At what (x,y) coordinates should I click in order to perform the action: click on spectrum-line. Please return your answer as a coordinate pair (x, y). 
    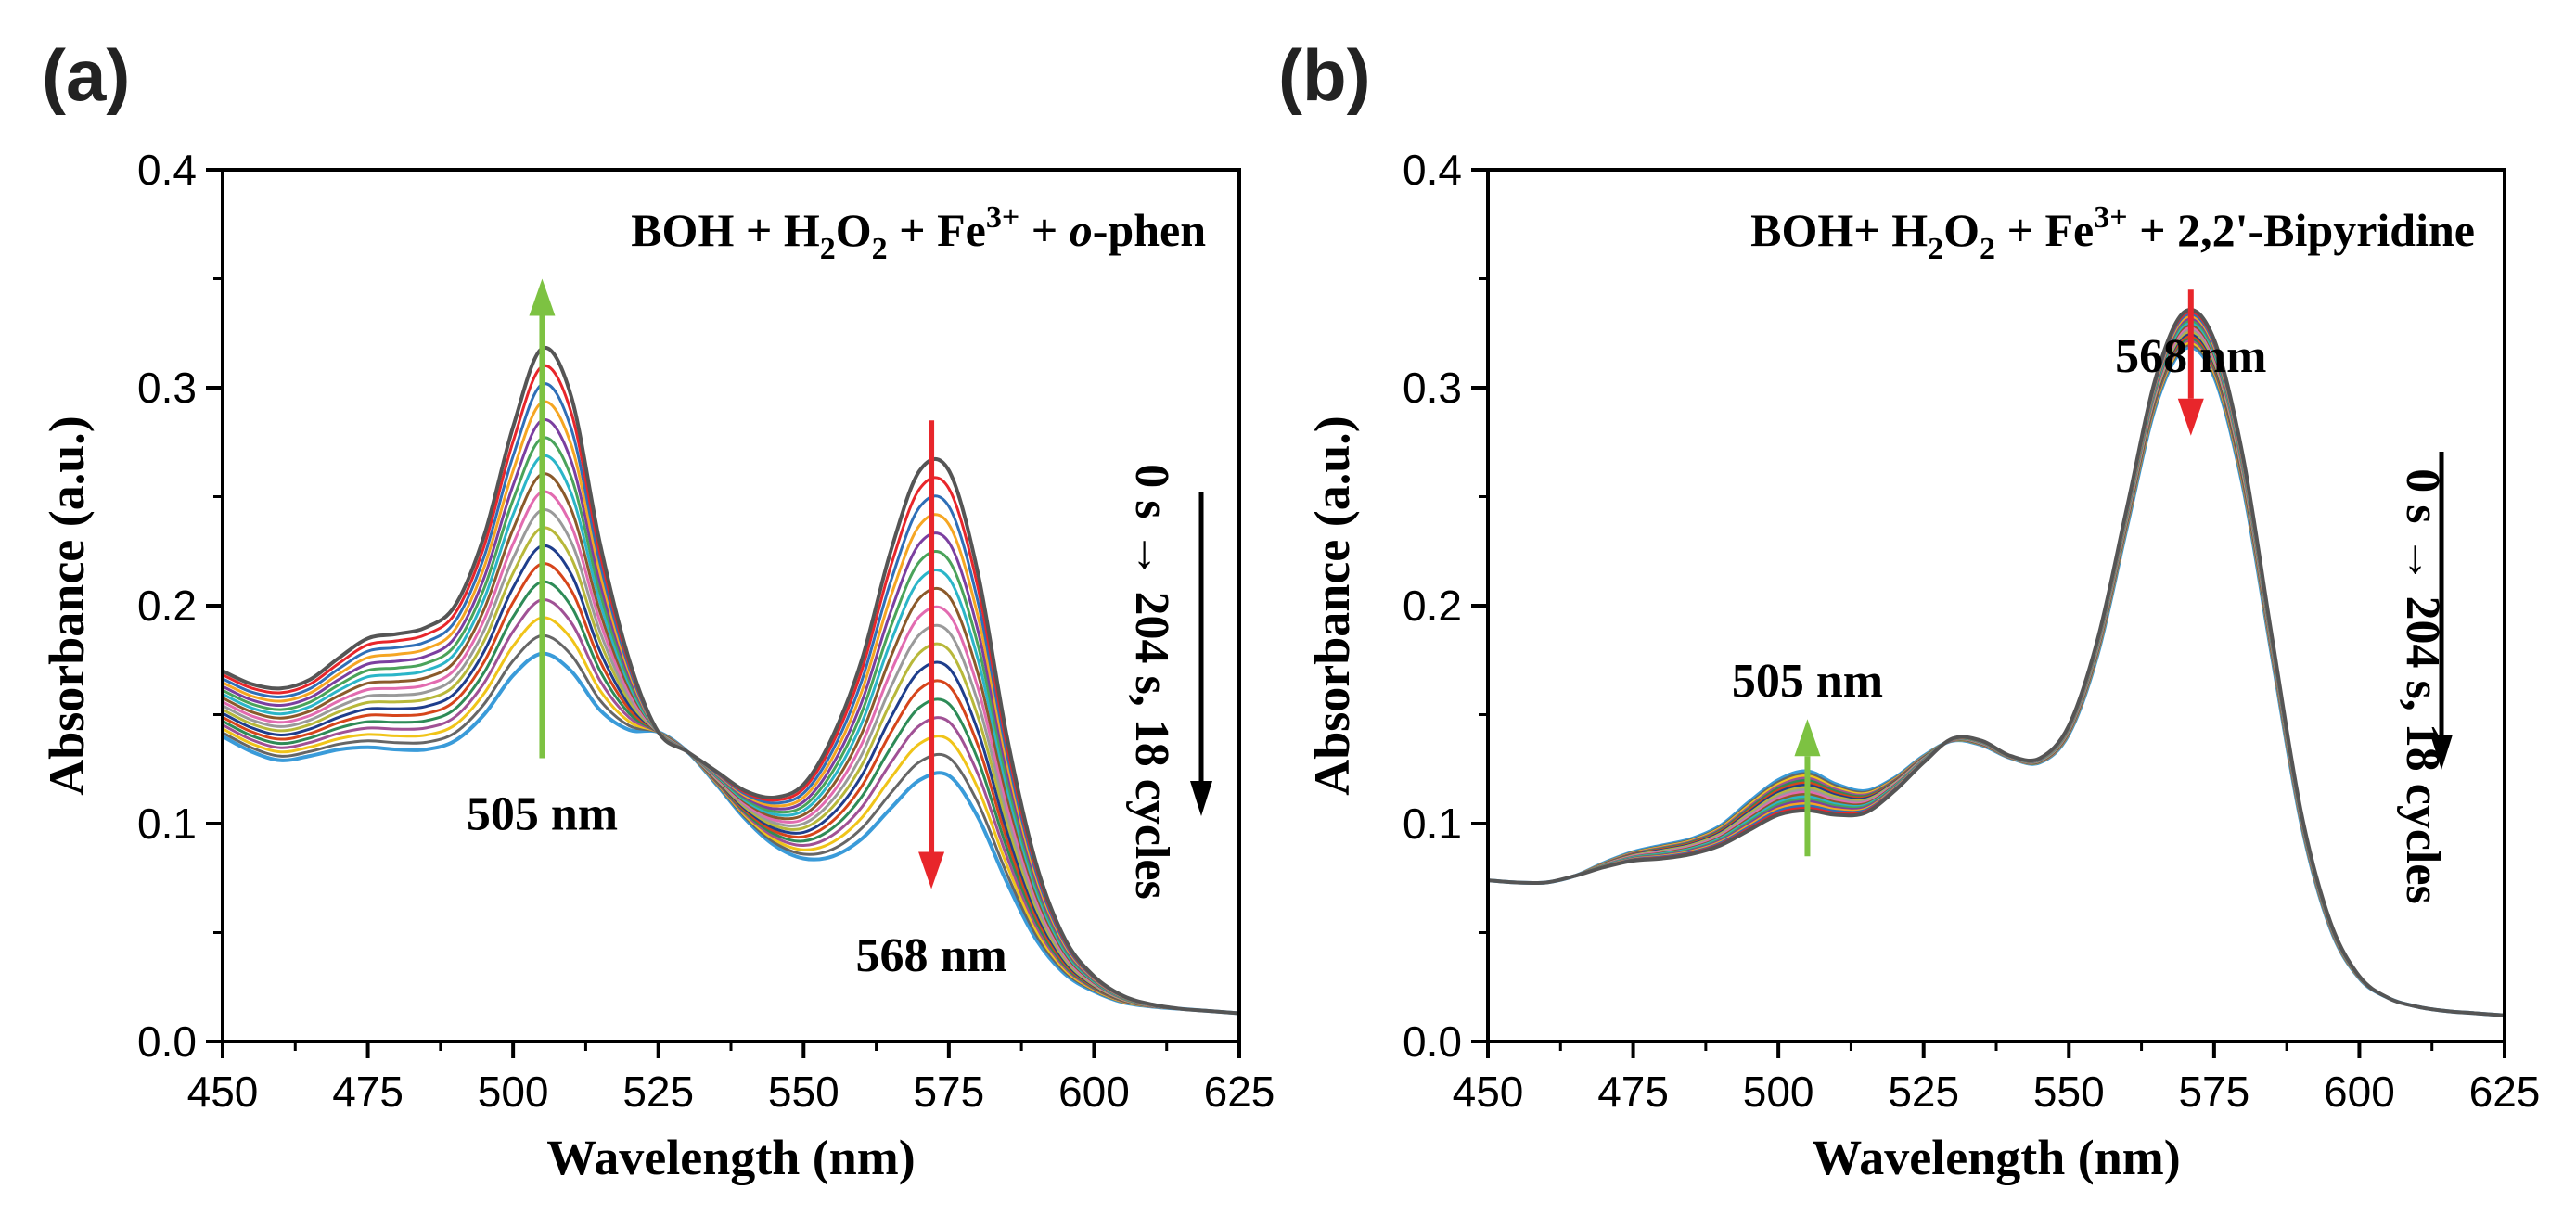
    Looking at the image, I should click on (731, 824).